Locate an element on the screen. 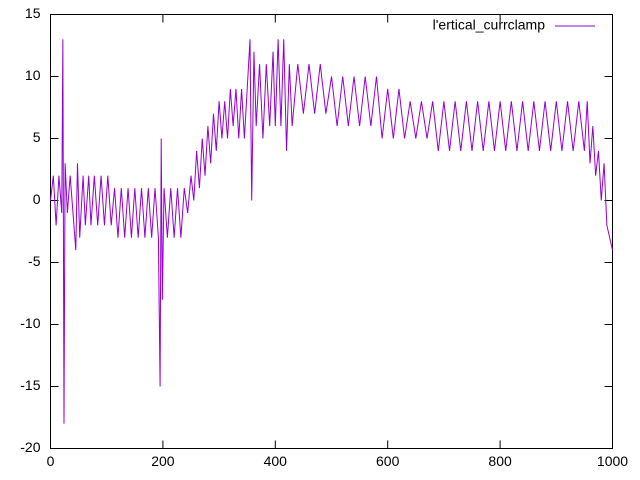  y-tick-label: 10 is located at coordinates (33, 75).